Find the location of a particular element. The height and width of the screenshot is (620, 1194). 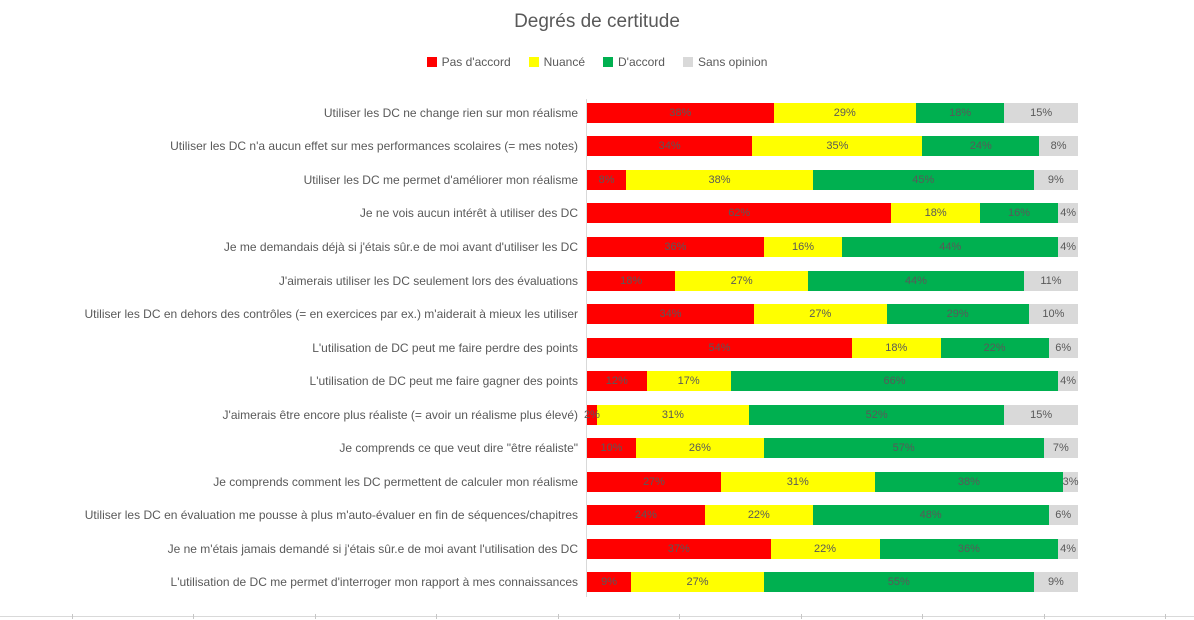

bar-segment-pas-d-accord: 9% is located at coordinates (609, 582).